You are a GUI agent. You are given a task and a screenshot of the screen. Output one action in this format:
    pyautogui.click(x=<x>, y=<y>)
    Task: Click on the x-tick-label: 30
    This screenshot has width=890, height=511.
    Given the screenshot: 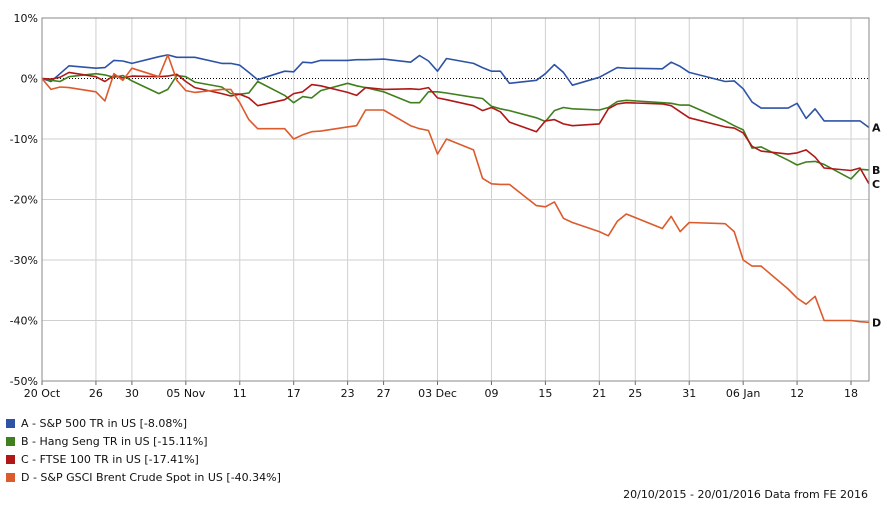 What is the action you would take?
    pyautogui.click(x=132, y=393)
    